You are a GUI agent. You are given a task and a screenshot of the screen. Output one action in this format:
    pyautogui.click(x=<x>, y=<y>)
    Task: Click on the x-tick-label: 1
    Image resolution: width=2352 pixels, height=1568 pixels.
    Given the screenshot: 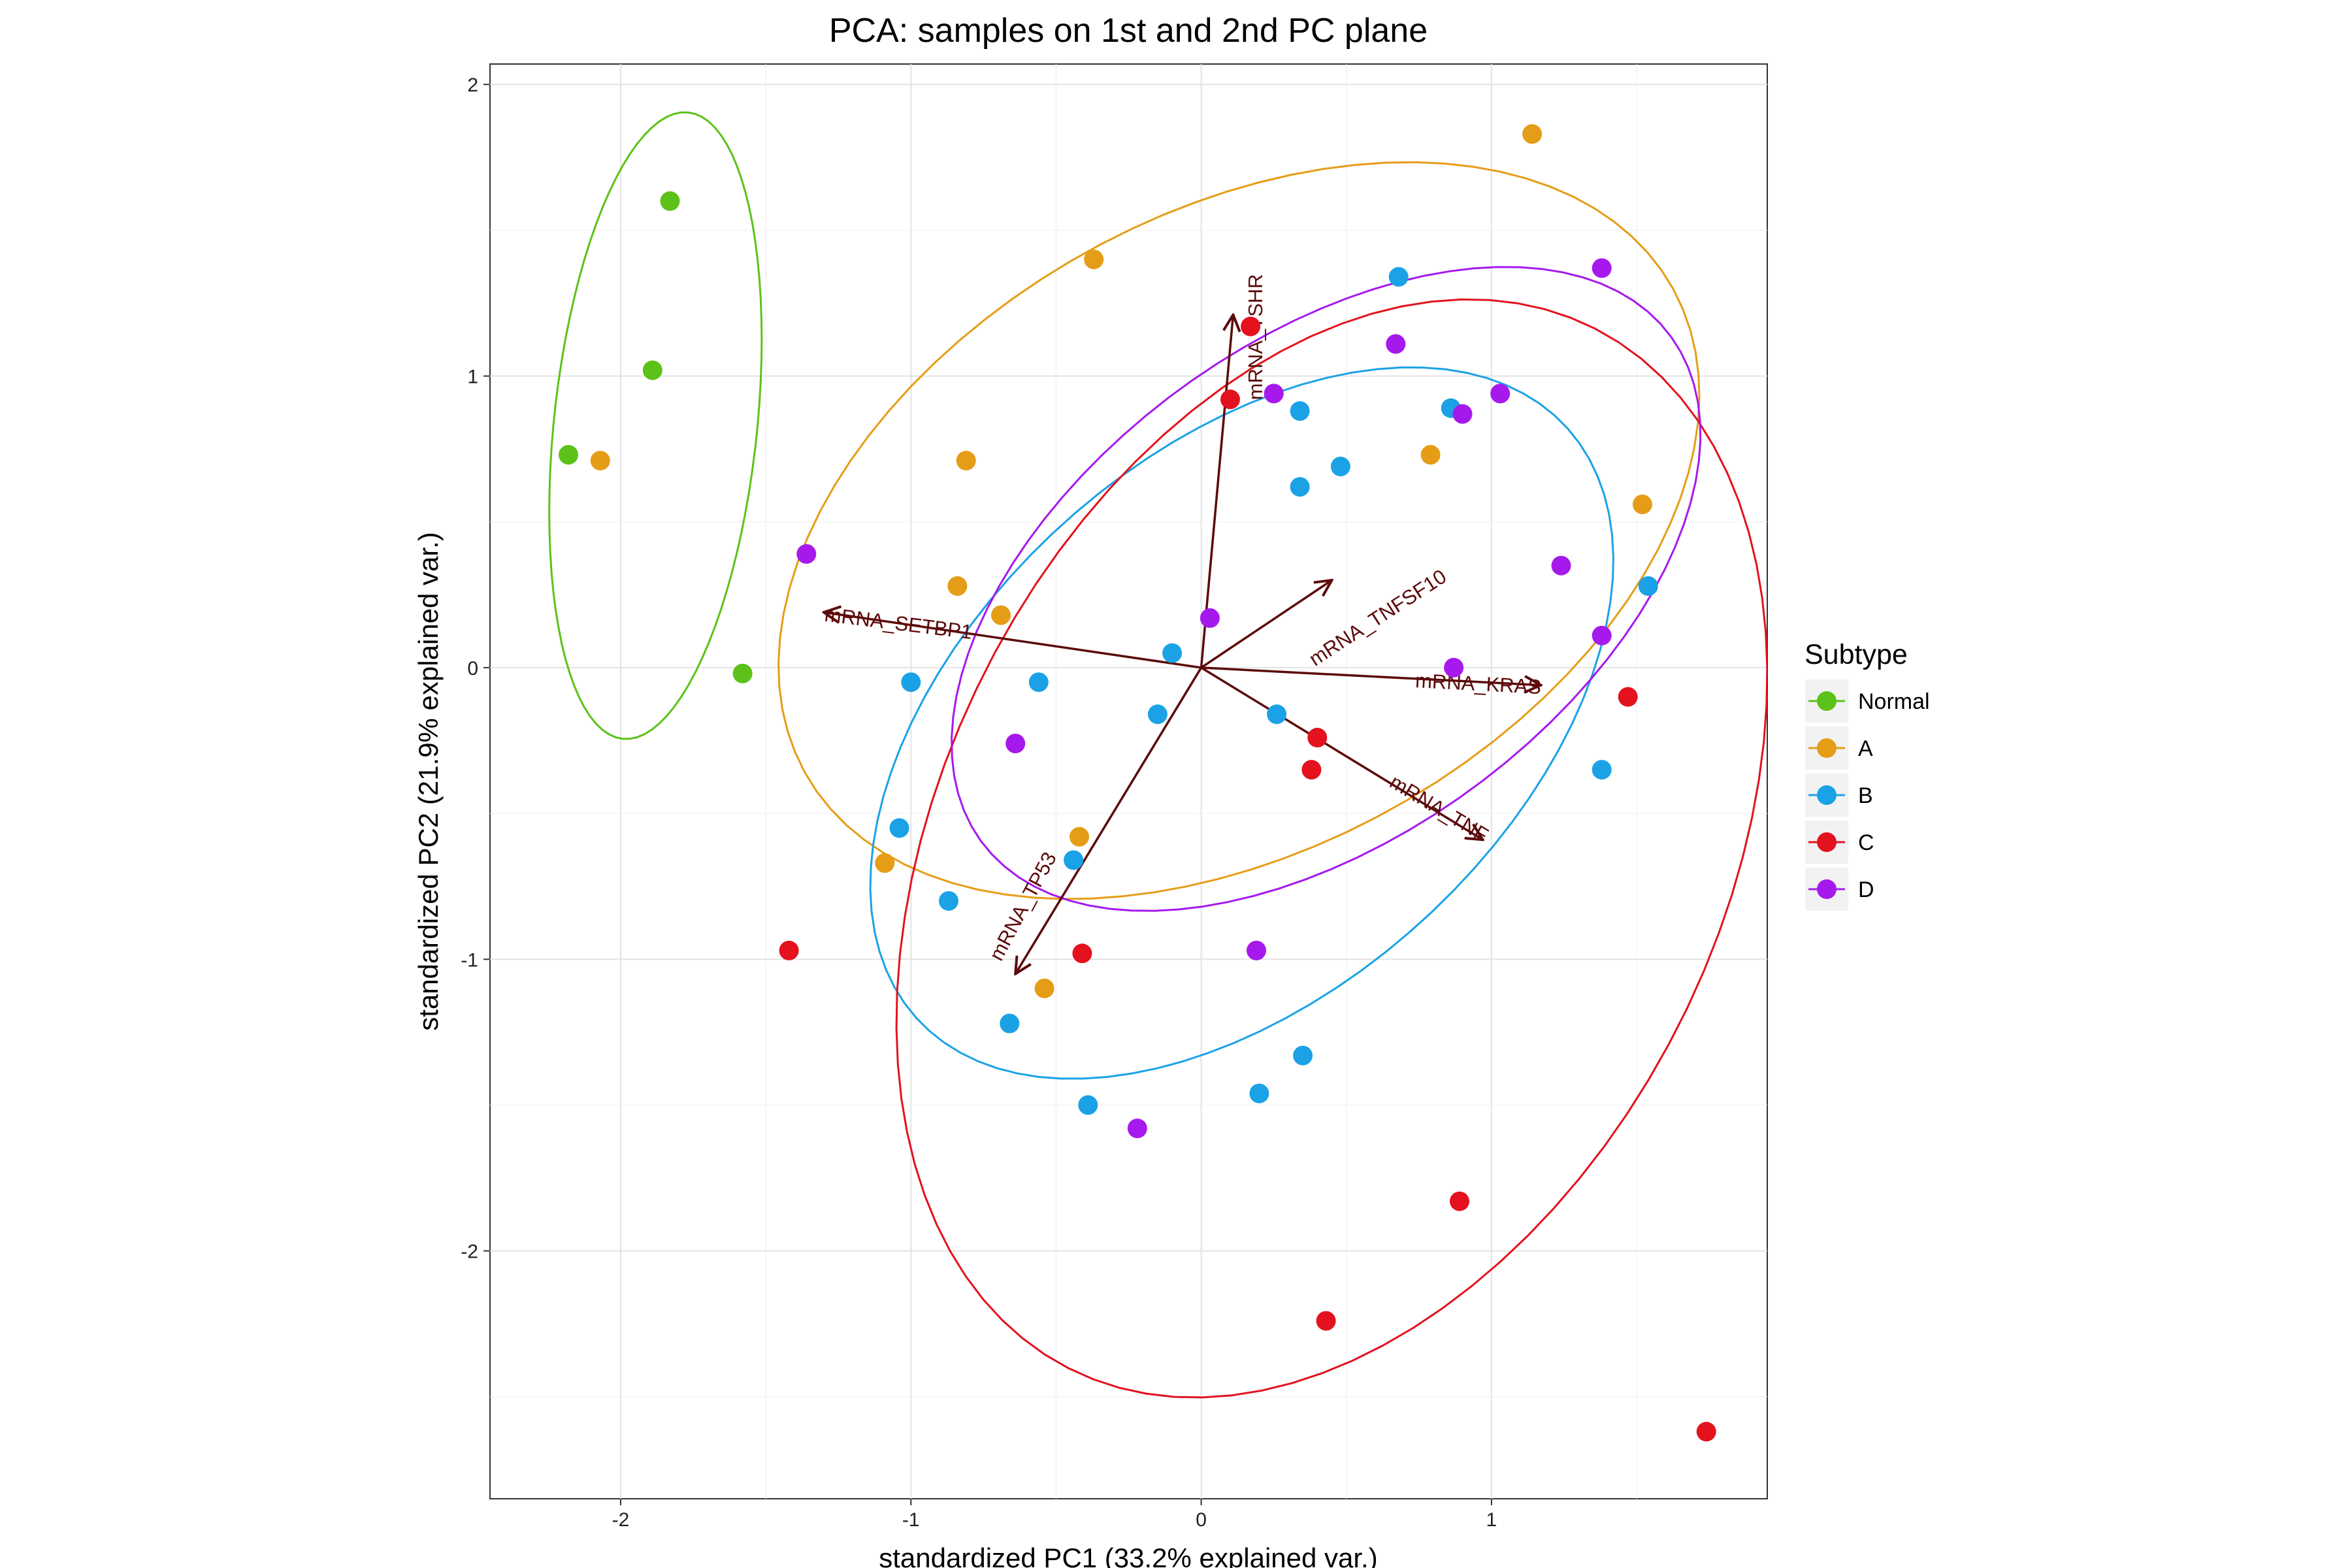 What is the action you would take?
    pyautogui.click(x=1491, y=1520)
    